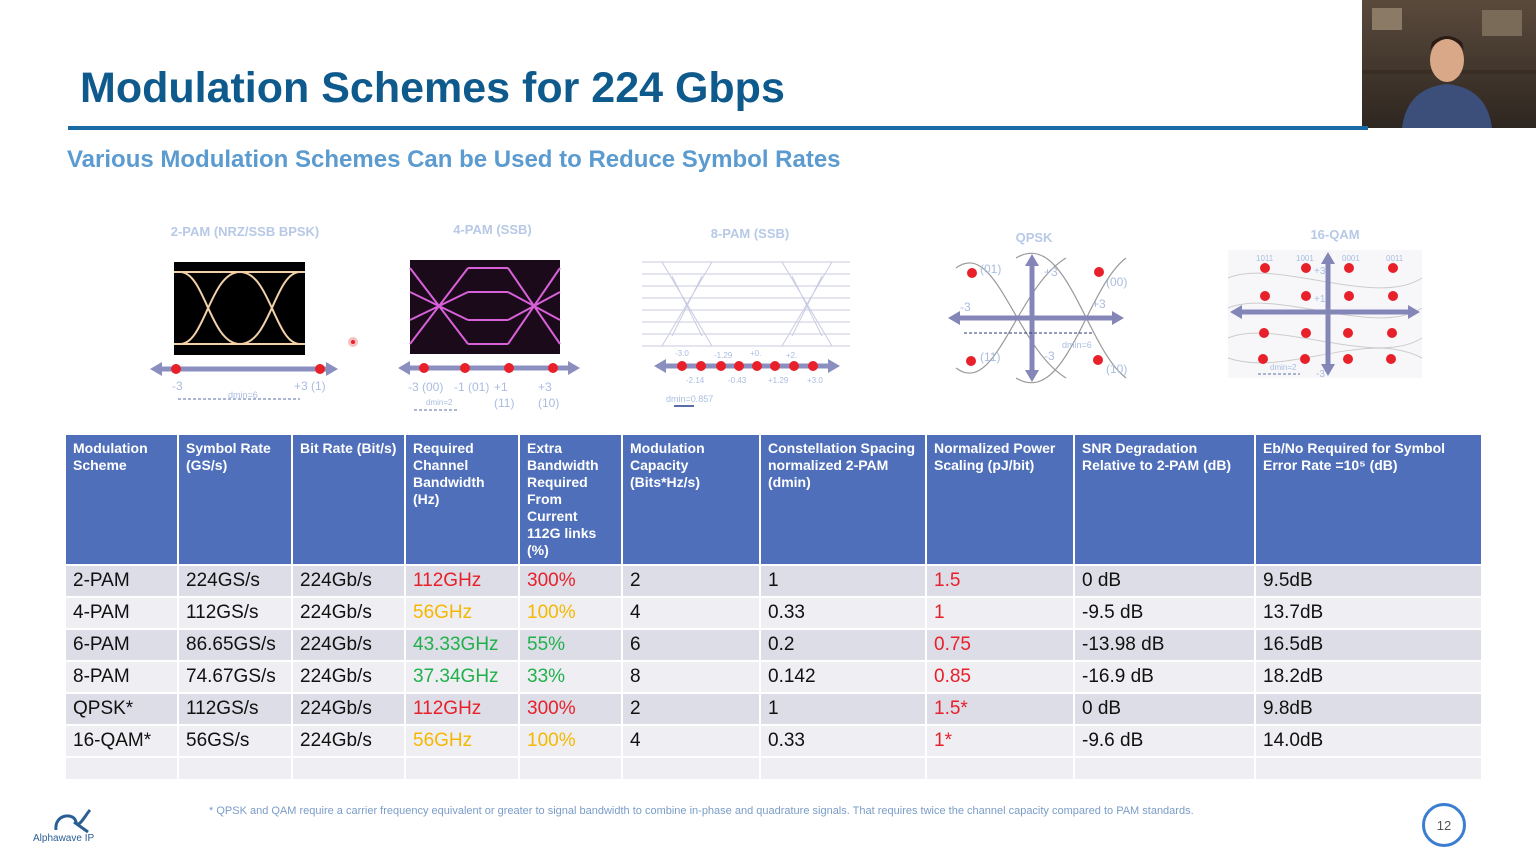  Describe the element at coordinates (489, 335) in the screenshot. I see `4pam-eye-diagram: -3 (00) -1 (01) +1 (11) +3 (10) dmin=2` at that location.